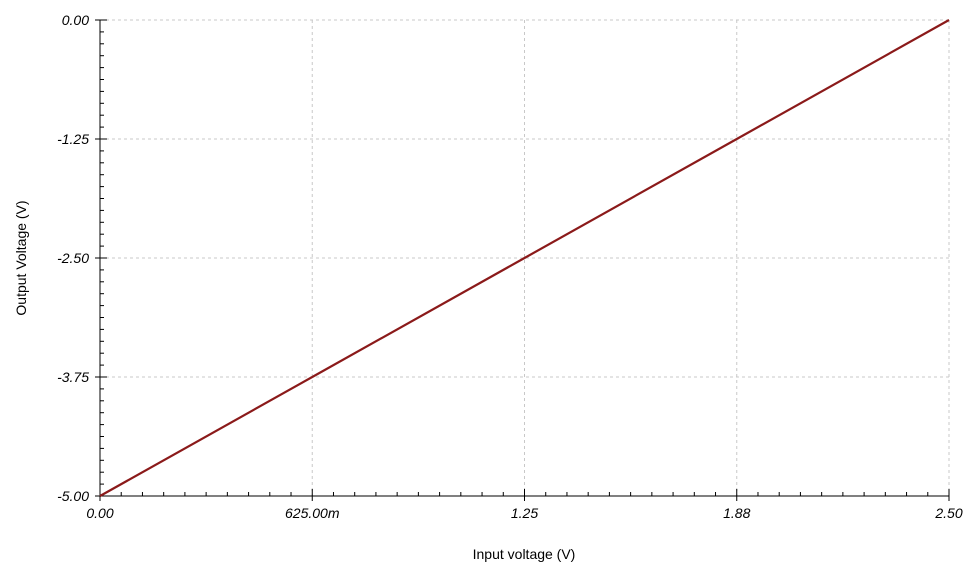 This screenshot has height=567, width=979. I want to click on x-tick-label: 1.25, so click(524, 513).